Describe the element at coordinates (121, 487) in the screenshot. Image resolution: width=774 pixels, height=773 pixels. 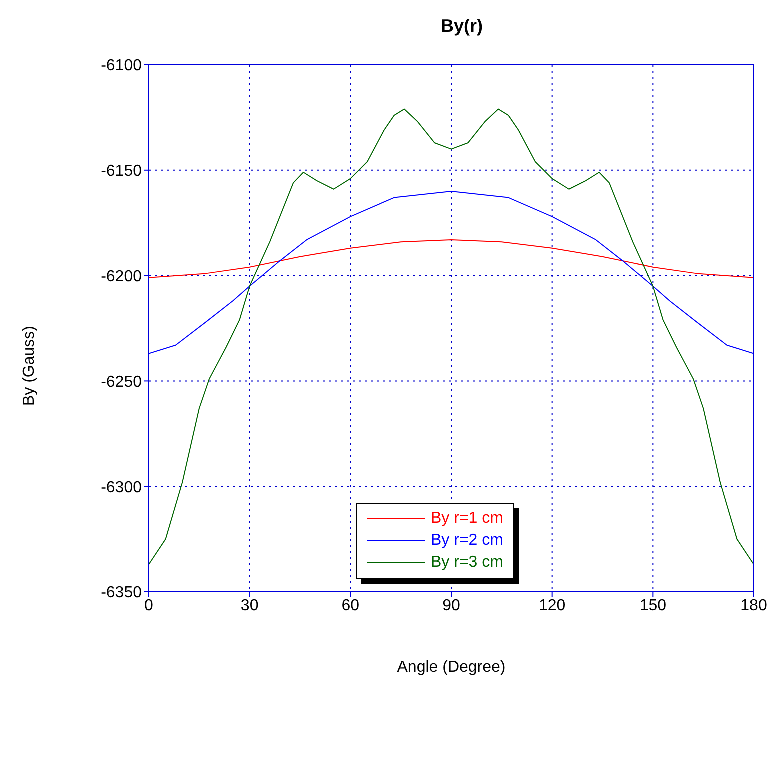
I see `y-tick-label: -6300` at that location.